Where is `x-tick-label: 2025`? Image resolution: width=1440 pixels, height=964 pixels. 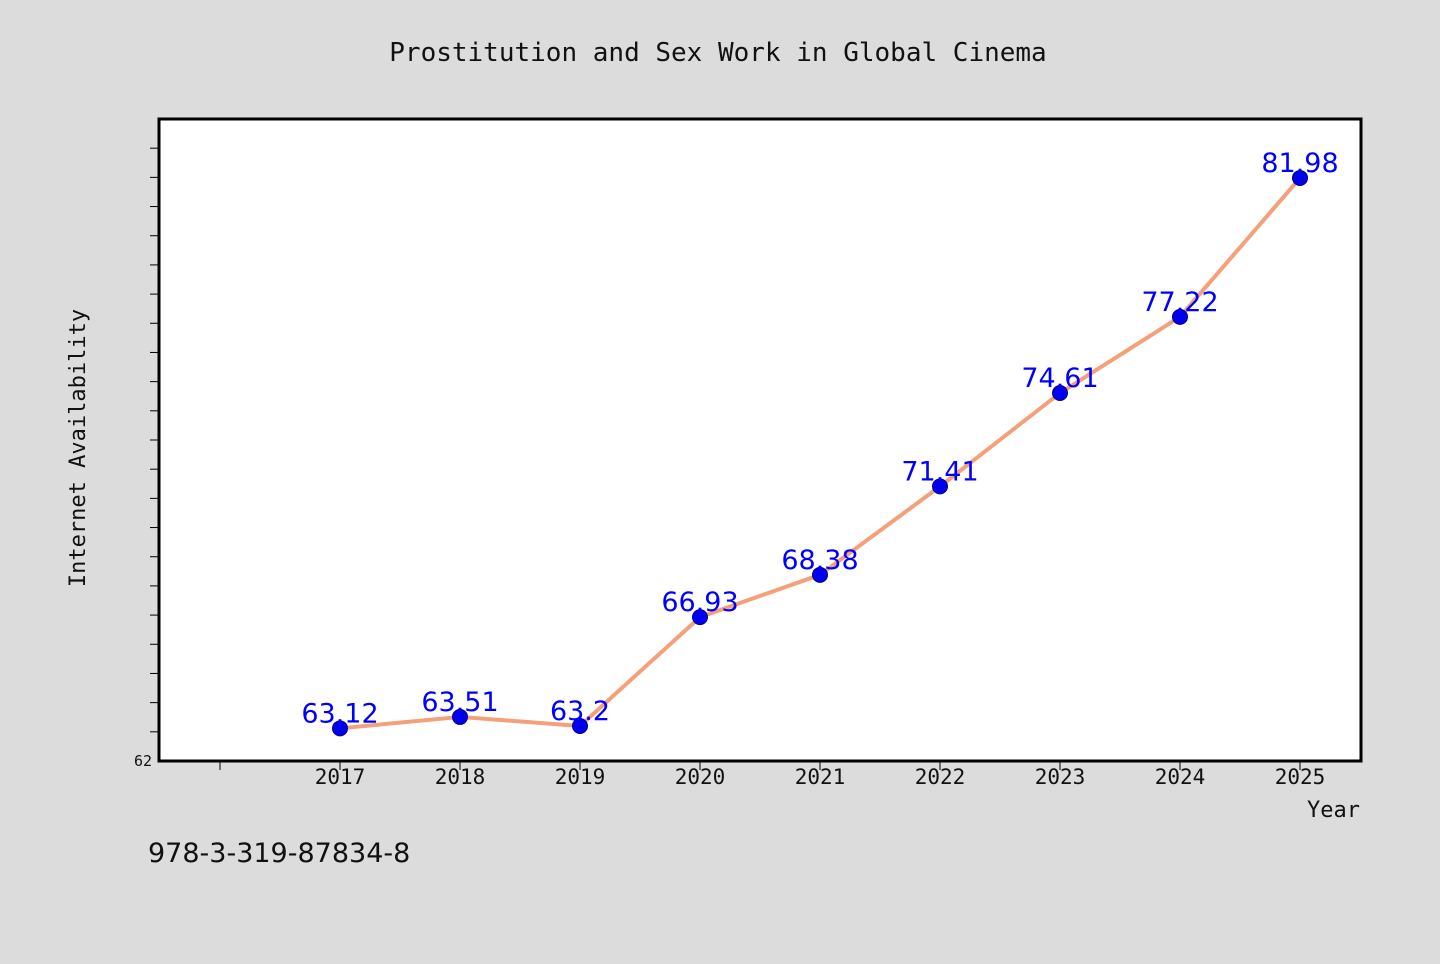 x-tick-label: 2025 is located at coordinates (1300, 777).